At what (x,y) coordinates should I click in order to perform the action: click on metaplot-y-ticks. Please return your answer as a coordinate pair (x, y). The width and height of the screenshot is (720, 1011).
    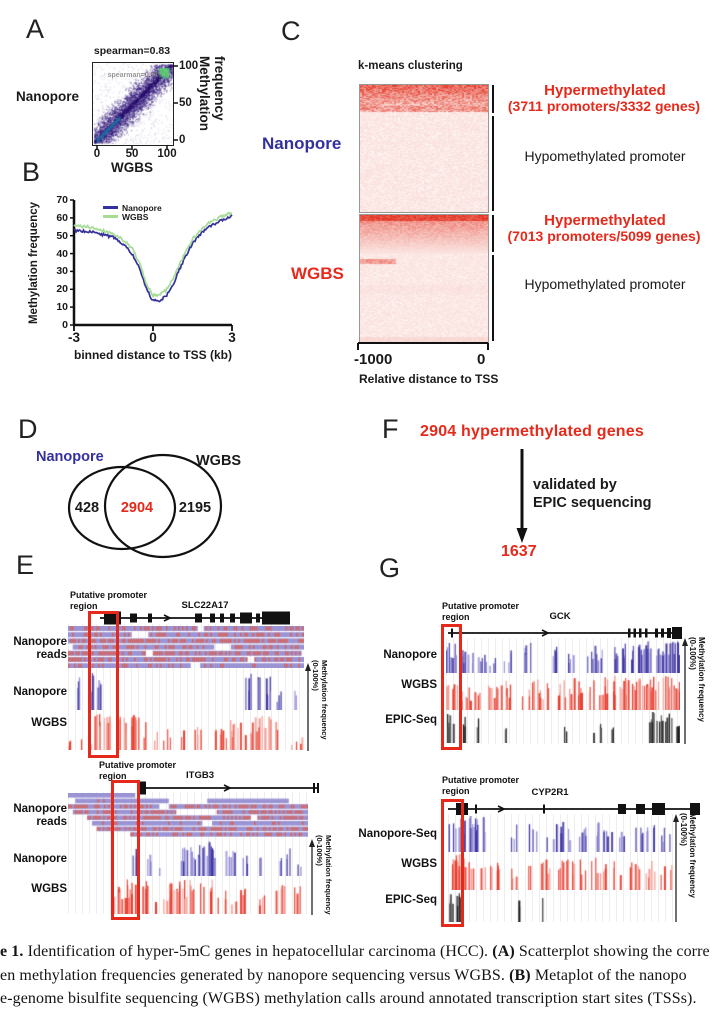
    Looking at the image, I should click on (72, 262).